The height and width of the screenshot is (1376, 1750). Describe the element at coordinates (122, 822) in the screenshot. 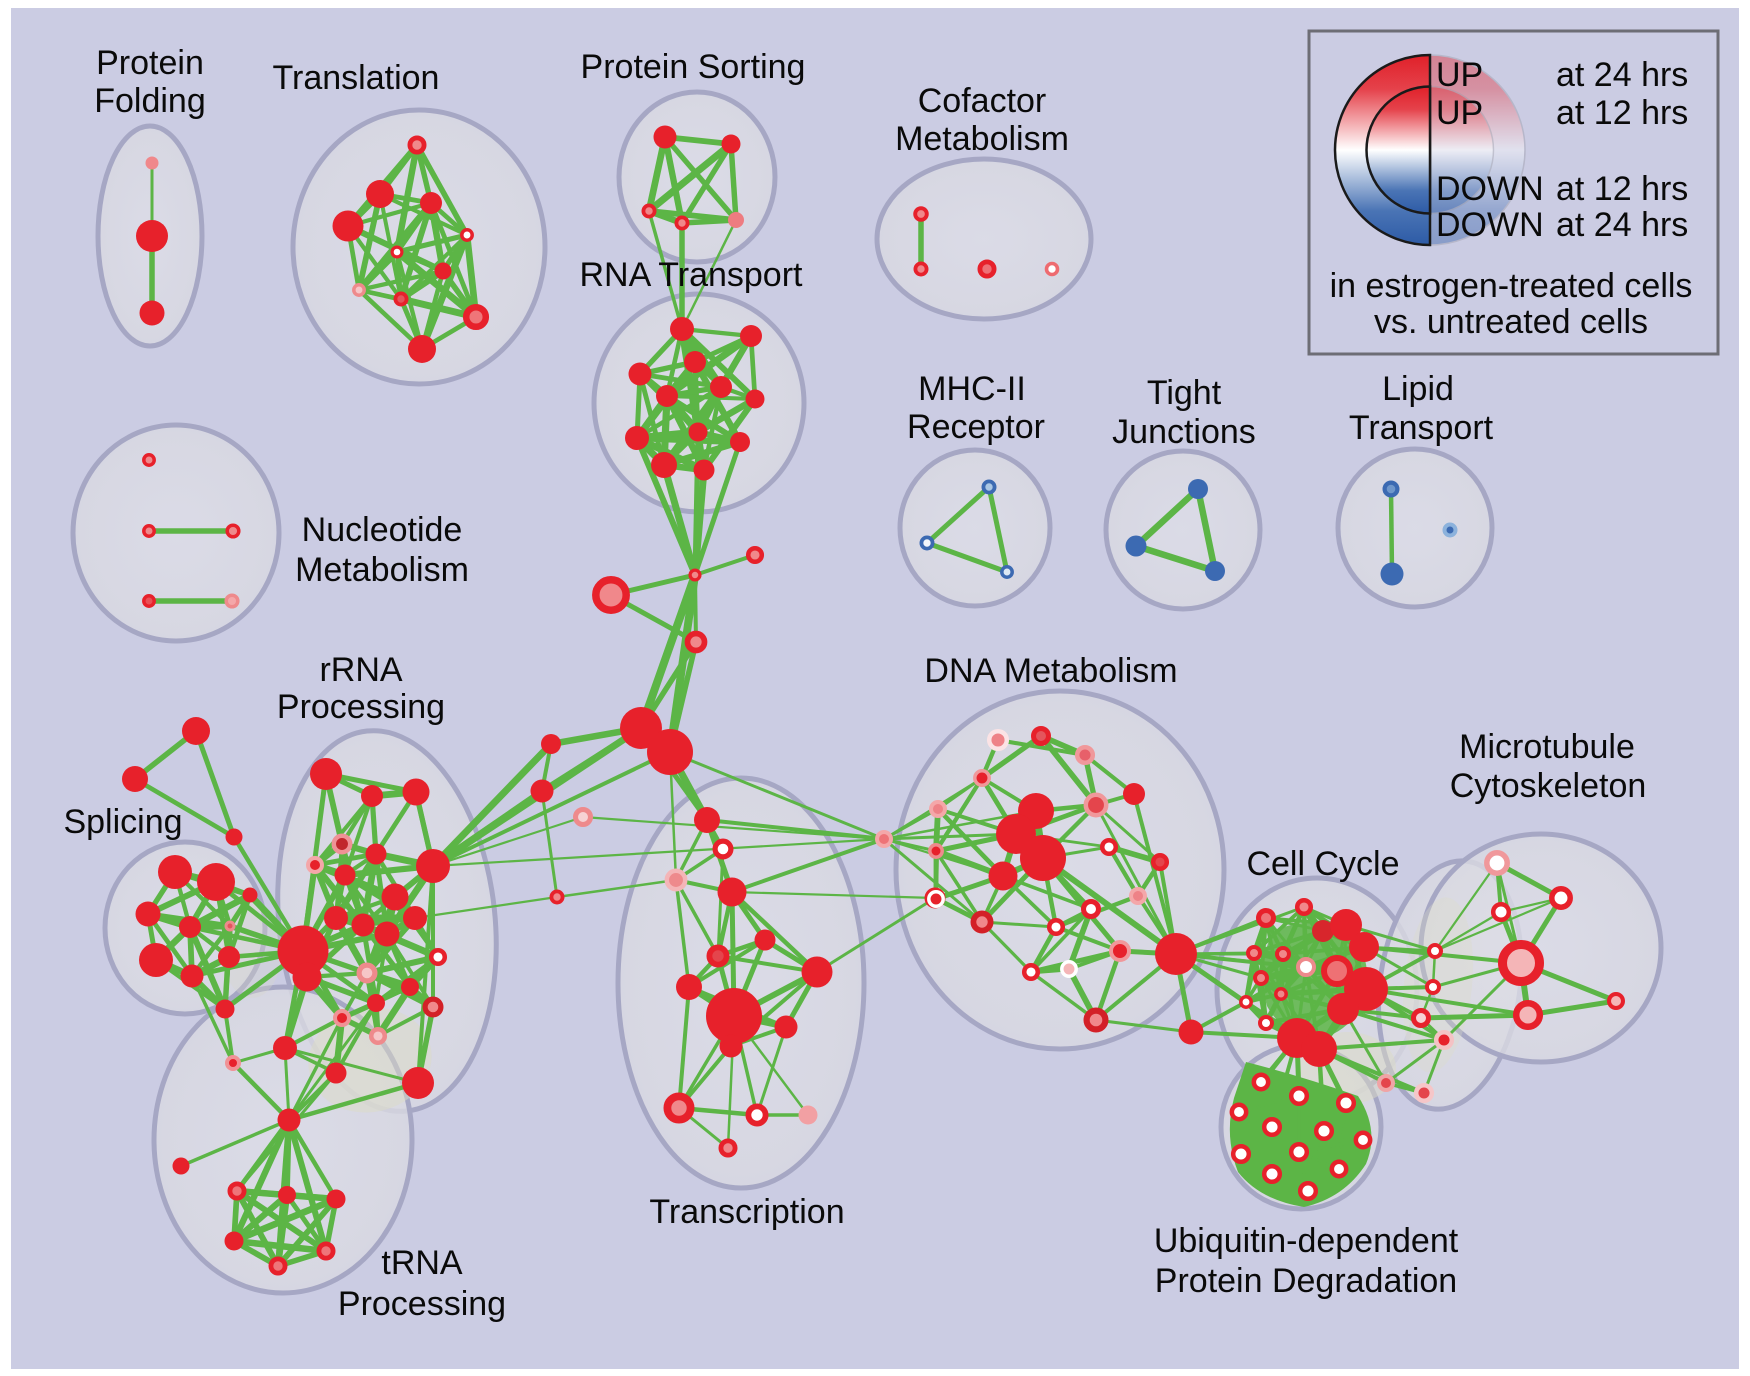

I see `svg-text: Splicing` at that location.